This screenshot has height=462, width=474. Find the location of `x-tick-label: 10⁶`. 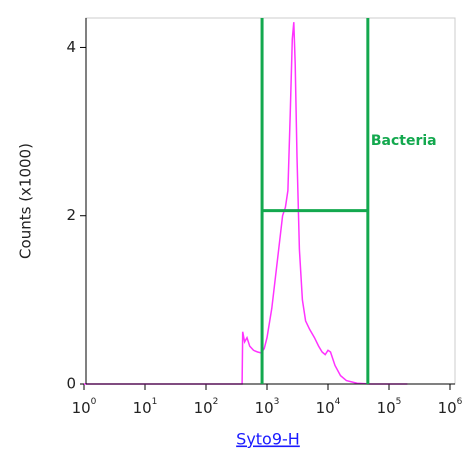

x-tick-label: 10⁶ is located at coordinates (450, 407).